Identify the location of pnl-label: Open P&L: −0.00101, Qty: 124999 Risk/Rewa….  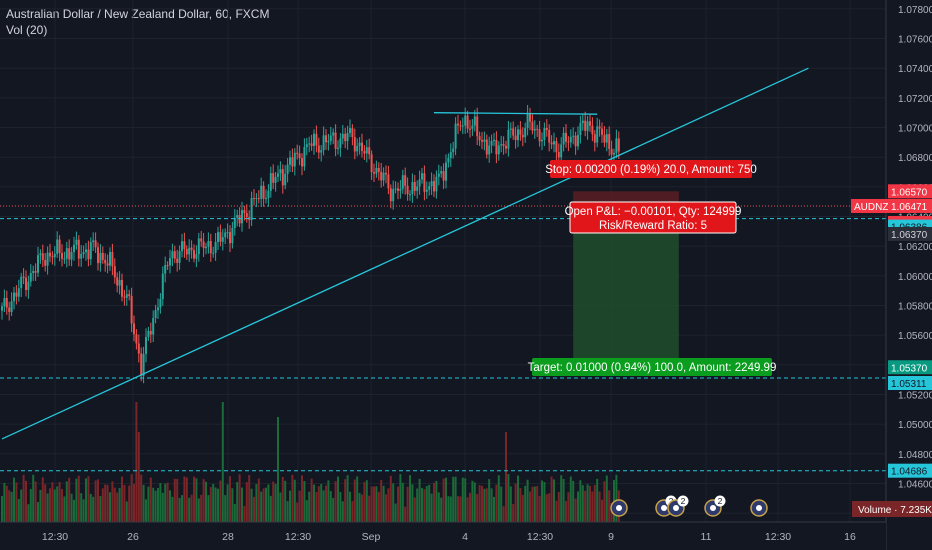
(653, 217).